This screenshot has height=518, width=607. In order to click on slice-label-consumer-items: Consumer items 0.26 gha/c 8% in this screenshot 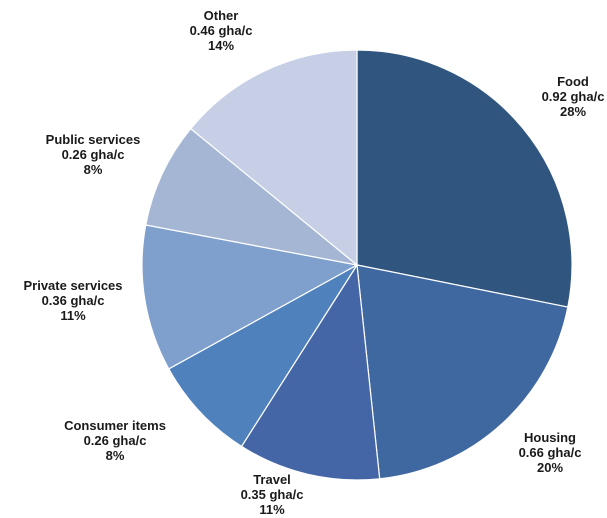, I will do `click(115, 440)`.